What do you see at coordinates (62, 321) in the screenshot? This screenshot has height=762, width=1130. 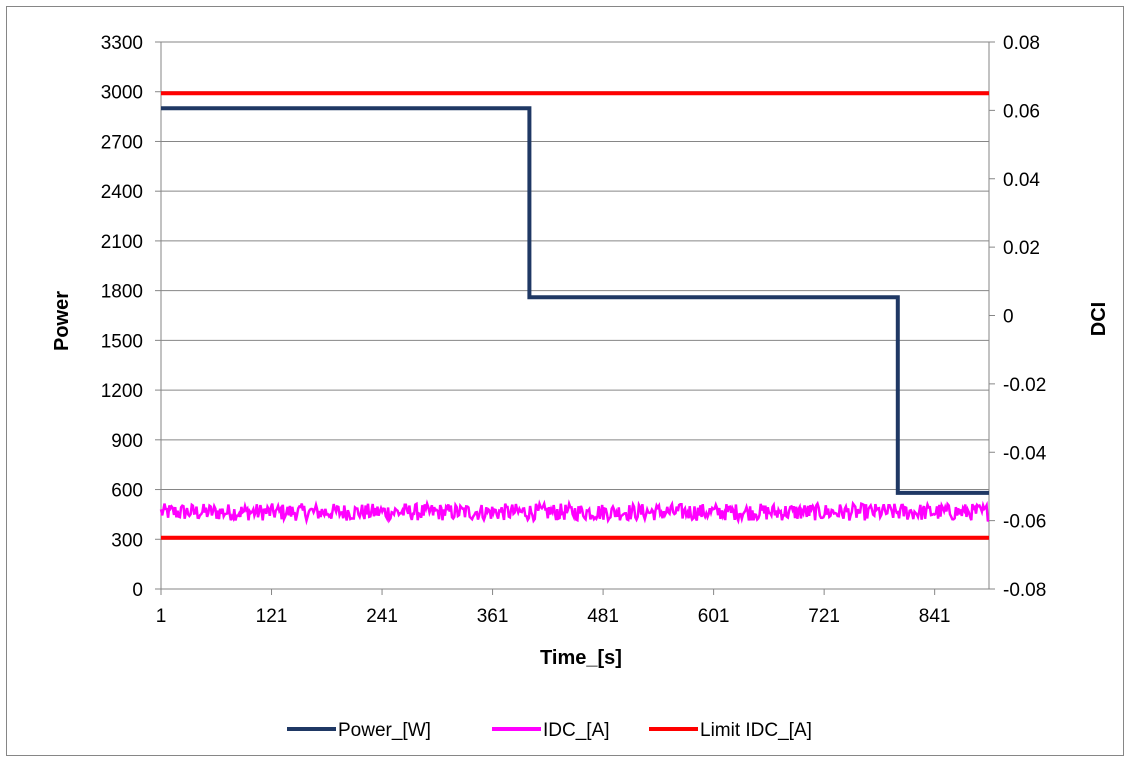 I see `y-axis-title: Power` at bounding box center [62, 321].